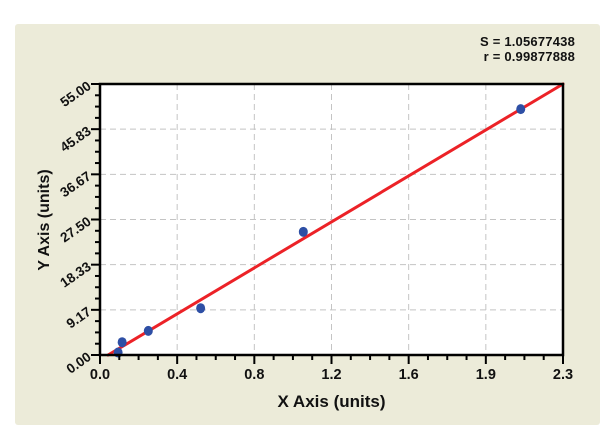  Describe the element at coordinates (75, 275) in the screenshot. I see `y-tick-label: 18.33` at that location.